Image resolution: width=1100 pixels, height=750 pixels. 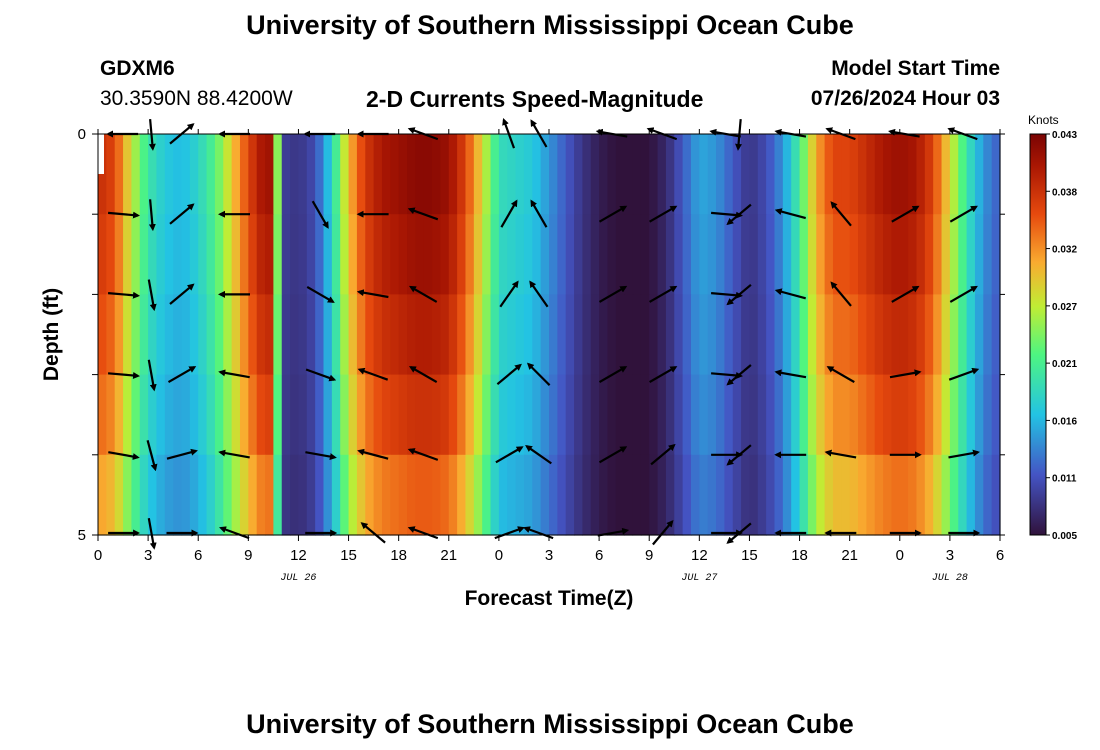 What do you see at coordinates (248, 555) in the screenshot?
I see `x-tick-label: 9` at bounding box center [248, 555].